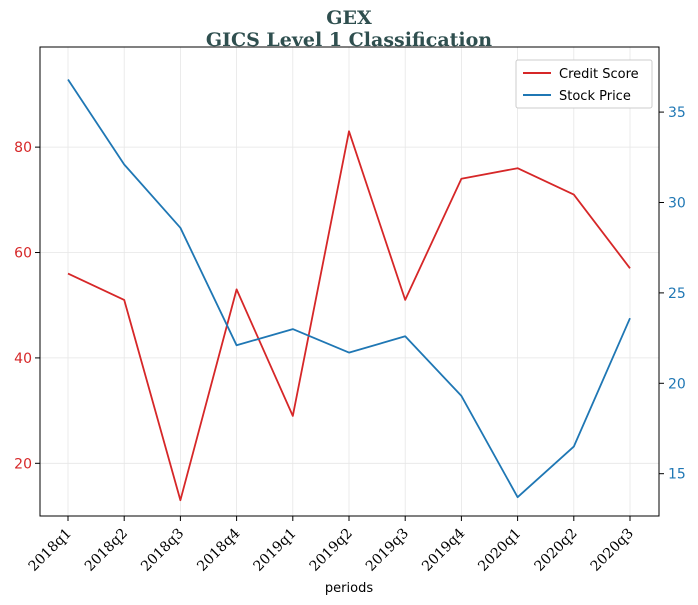  Describe the element at coordinates (349, 18) in the screenshot. I see `chart-title: GEX` at that location.